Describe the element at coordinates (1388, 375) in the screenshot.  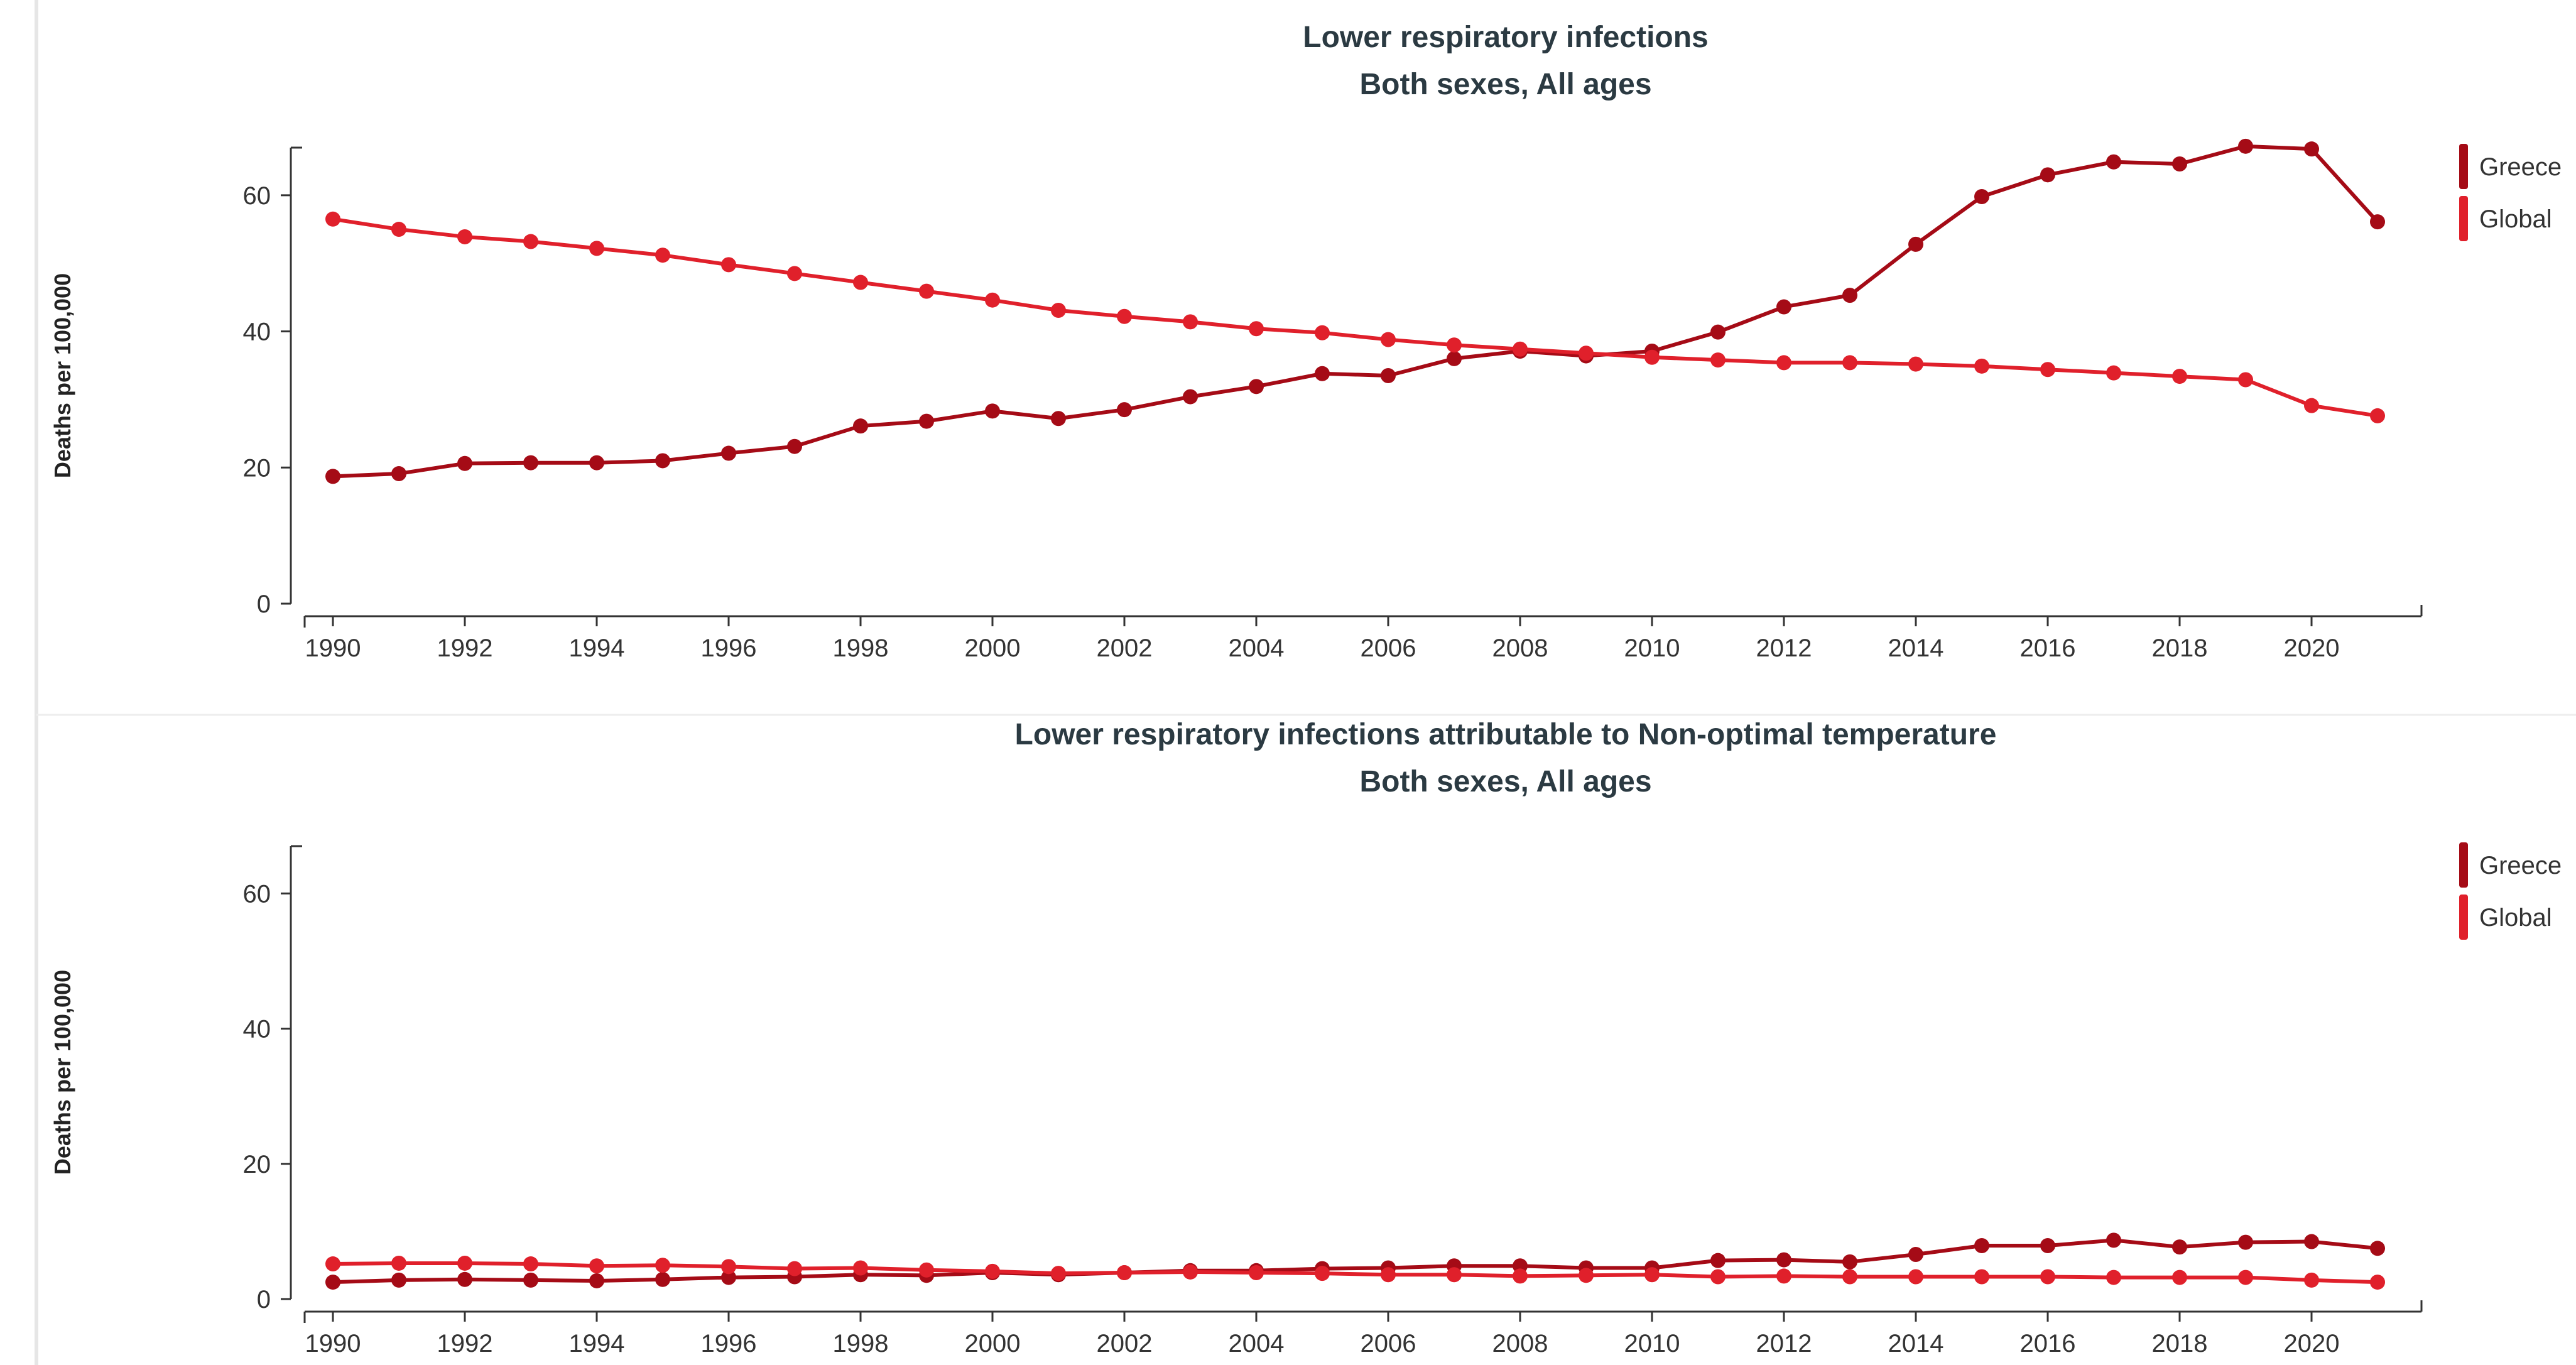
I see `data-point-greece-2006` at that location.